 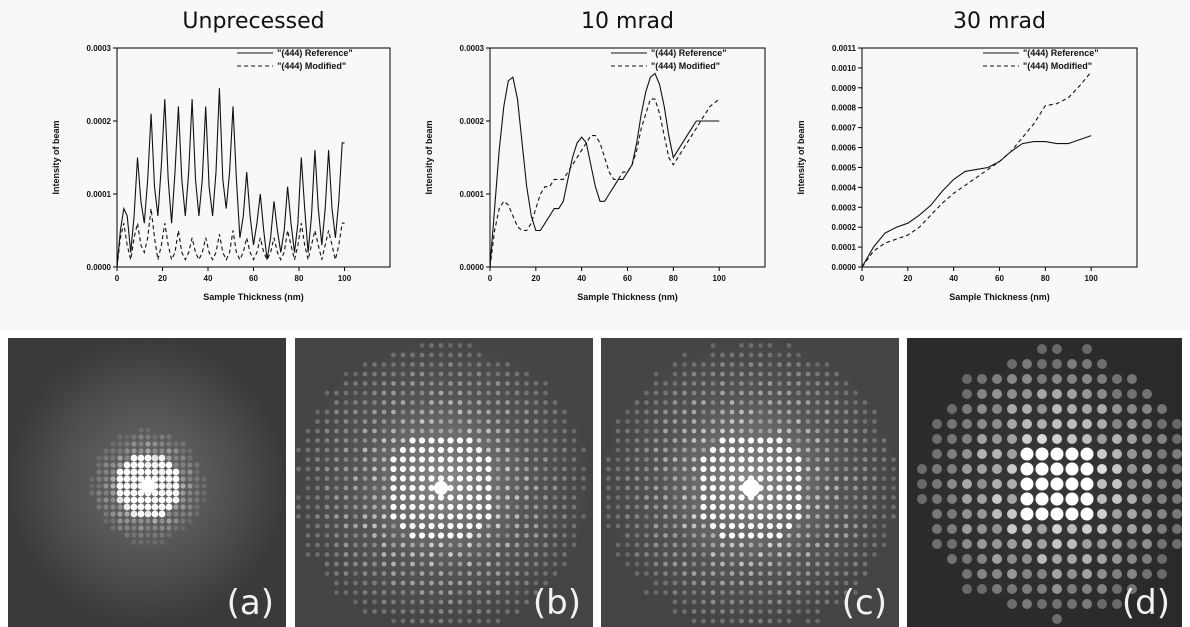 What do you see at coordinates (844, 187) in the screenshot?
I see `y-tick-label: 0.0004` at bounding box center [844, 187].